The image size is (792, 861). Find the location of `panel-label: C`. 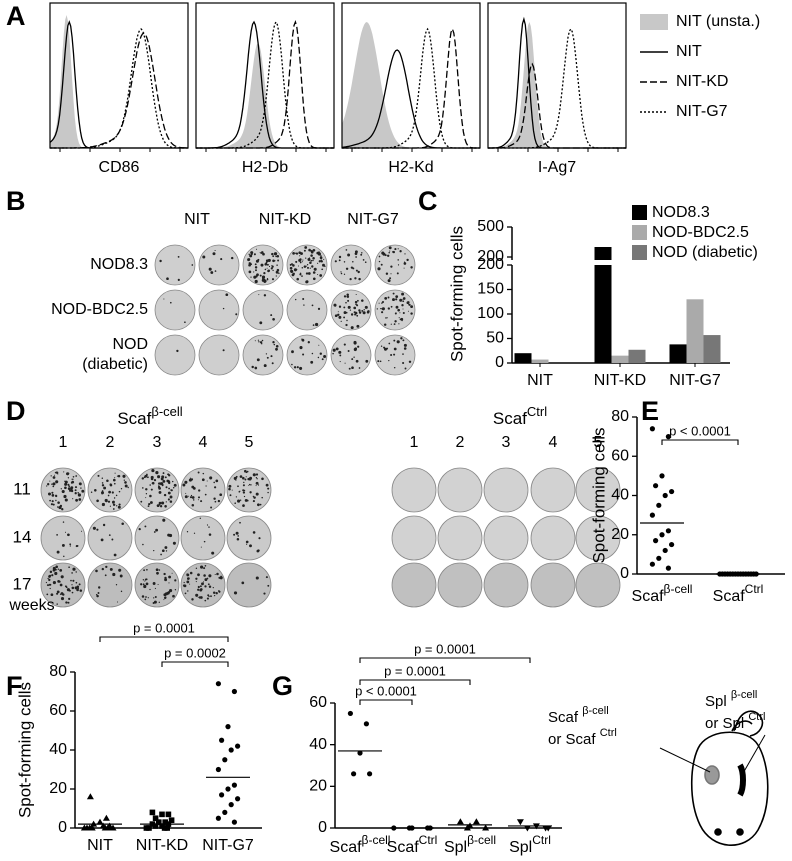

panel-label: C is located at coordinates (428, 201).